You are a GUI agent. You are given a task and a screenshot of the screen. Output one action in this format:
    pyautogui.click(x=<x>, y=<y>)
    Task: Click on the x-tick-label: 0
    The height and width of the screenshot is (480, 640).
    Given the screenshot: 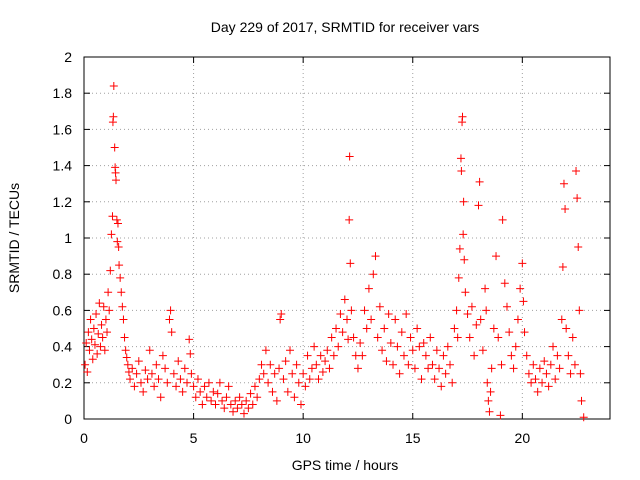 What is the action you would take?
    pyautogui.click(x=84, y=438)
    